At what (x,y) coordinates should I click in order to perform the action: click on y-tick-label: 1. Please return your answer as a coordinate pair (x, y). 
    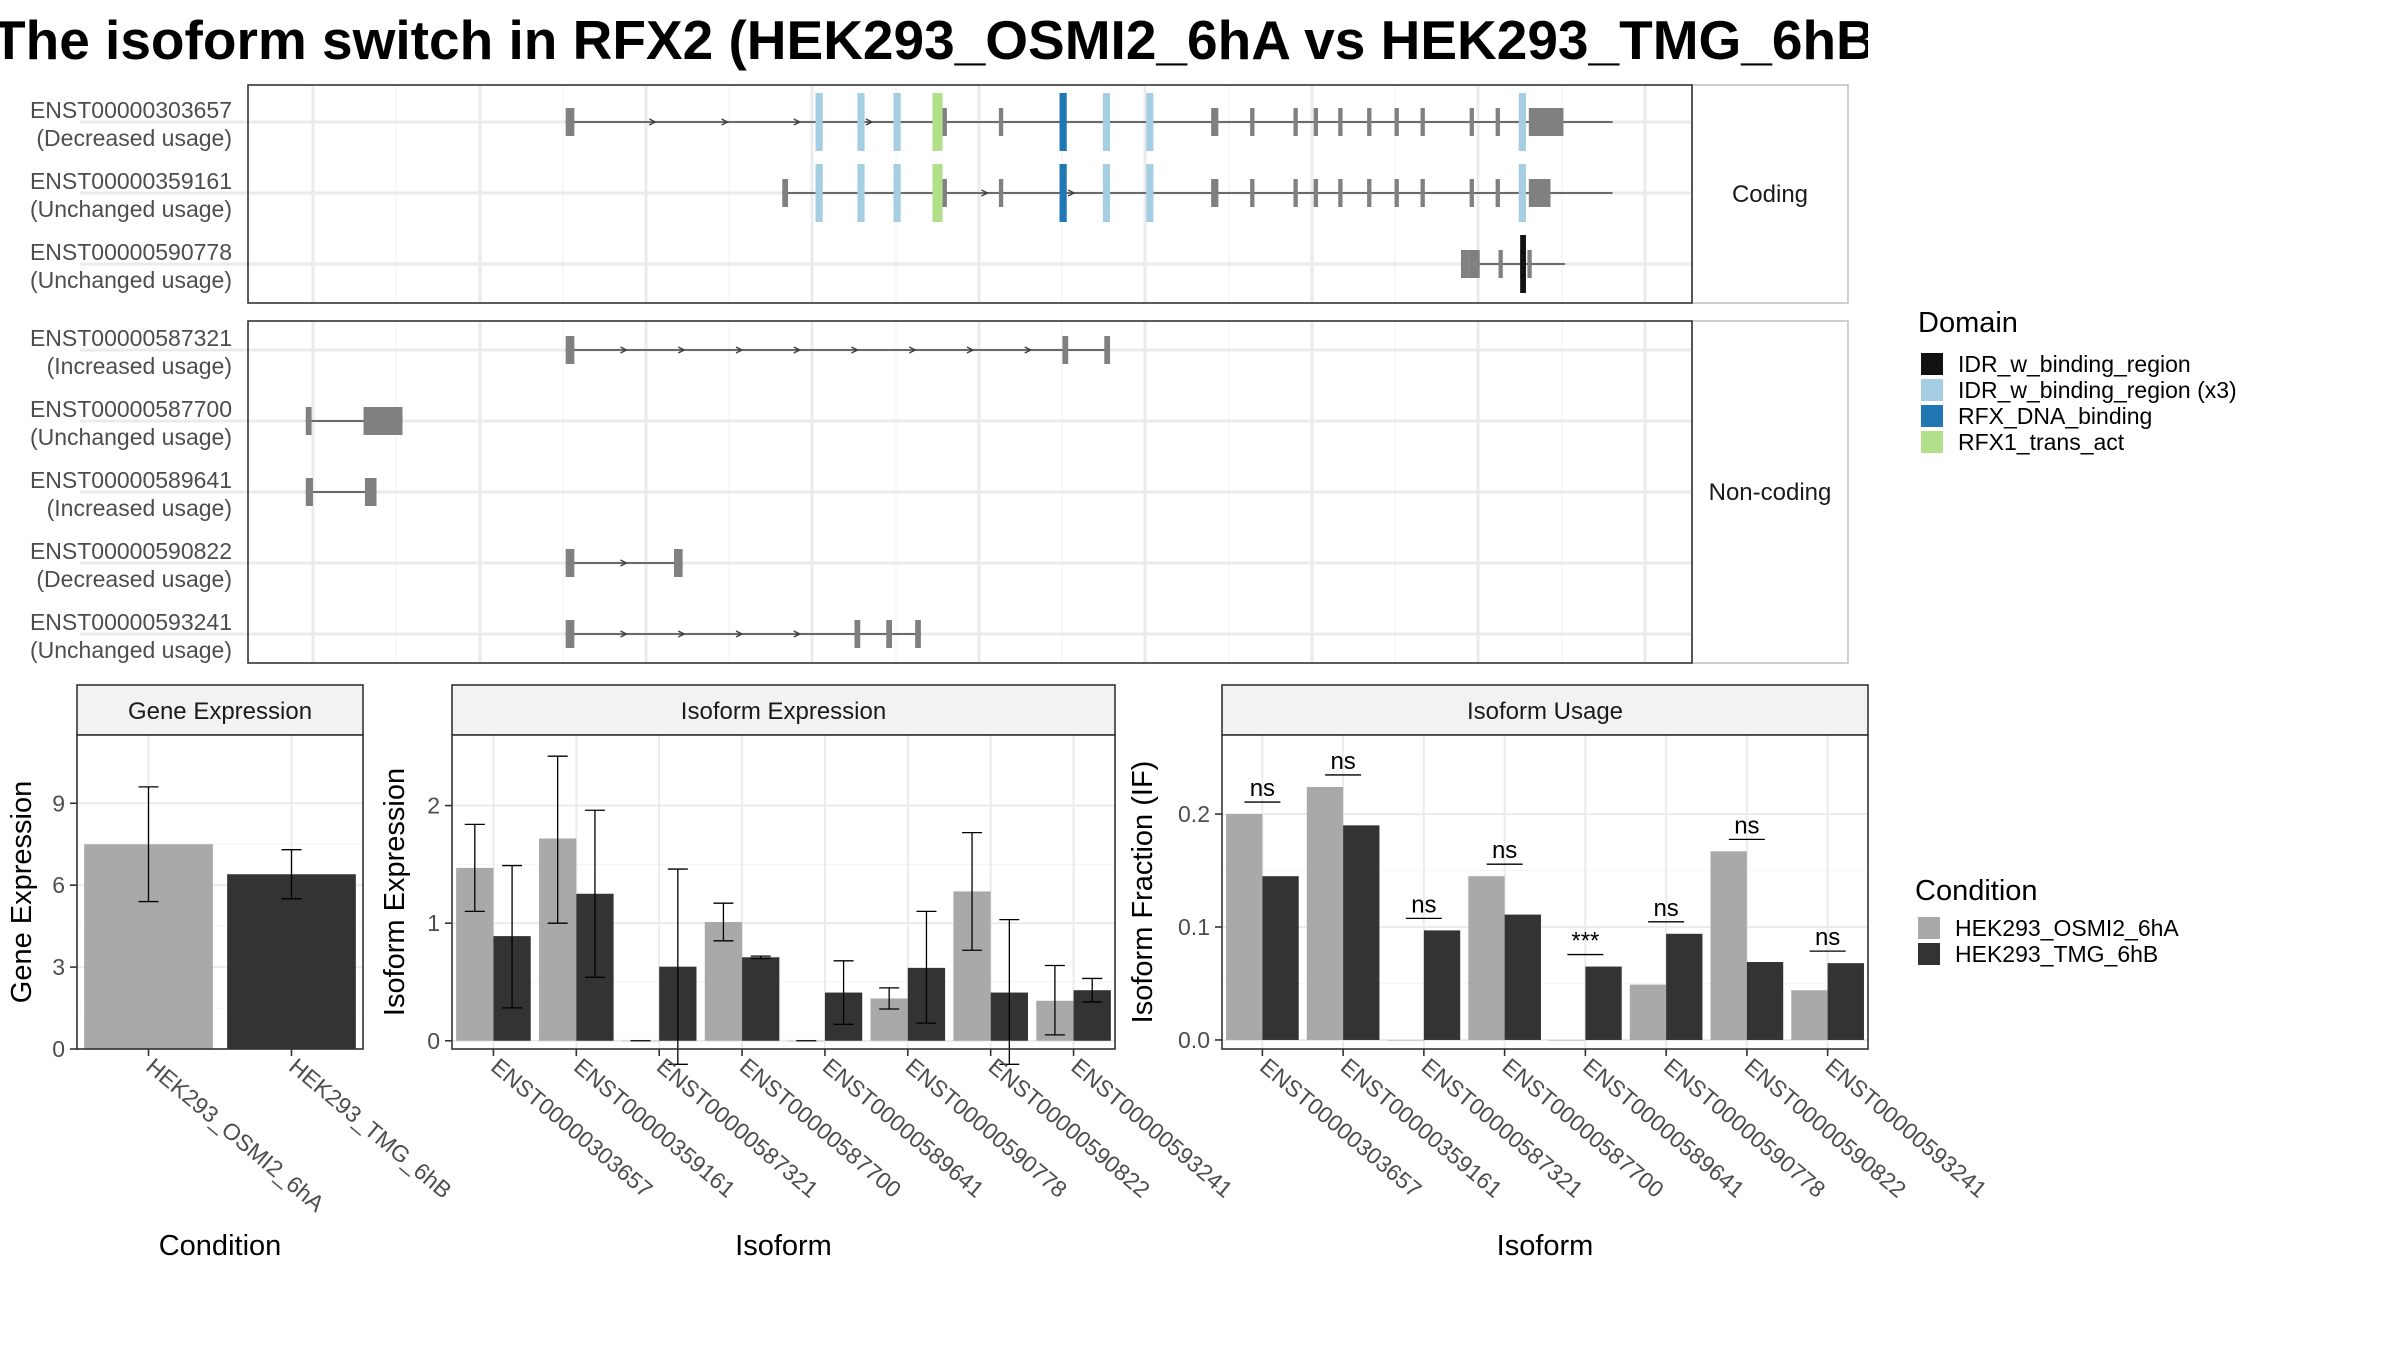
    Looking at the image, I should click on (433, 923).